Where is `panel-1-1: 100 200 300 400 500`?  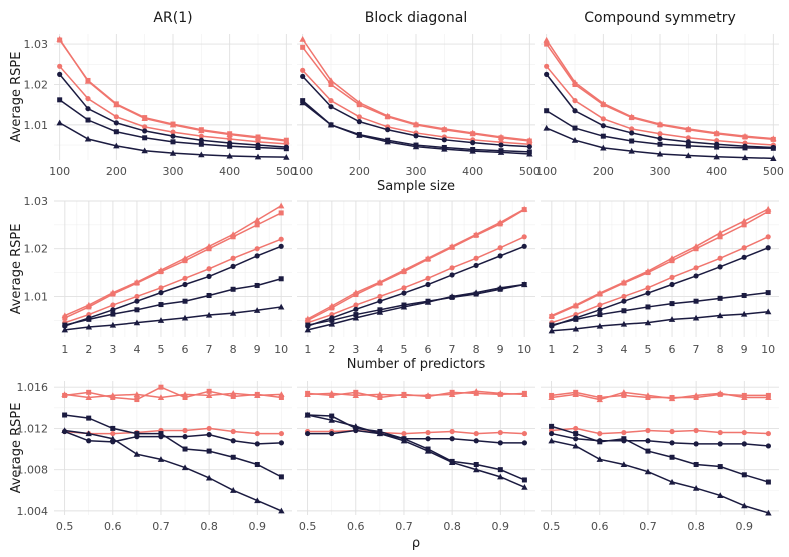
panel-1-1: 100 200 300 400 500 is located at coordinates (173, 106).